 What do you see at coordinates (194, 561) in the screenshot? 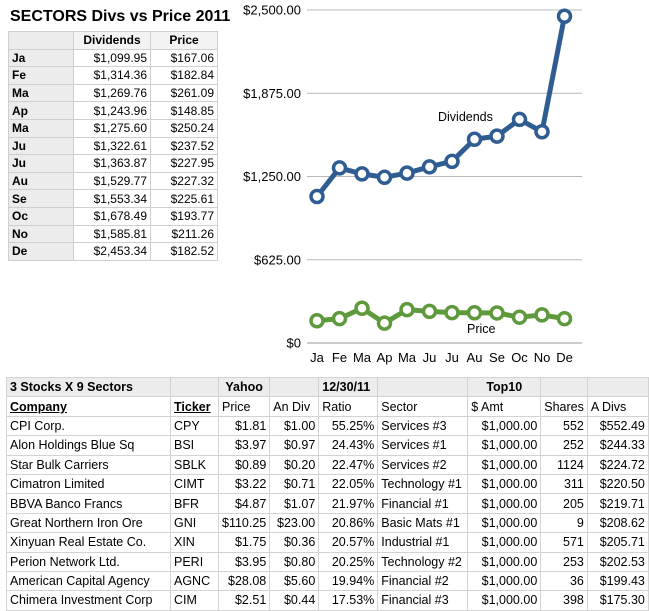
I see `ticker-cell: PERI` at bounding box center [194, 561].